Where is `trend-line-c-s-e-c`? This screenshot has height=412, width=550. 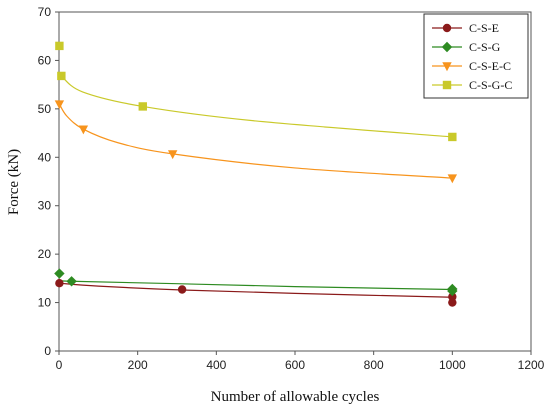 trend-line-c-s-e-c is located at coordinates (255, 141).